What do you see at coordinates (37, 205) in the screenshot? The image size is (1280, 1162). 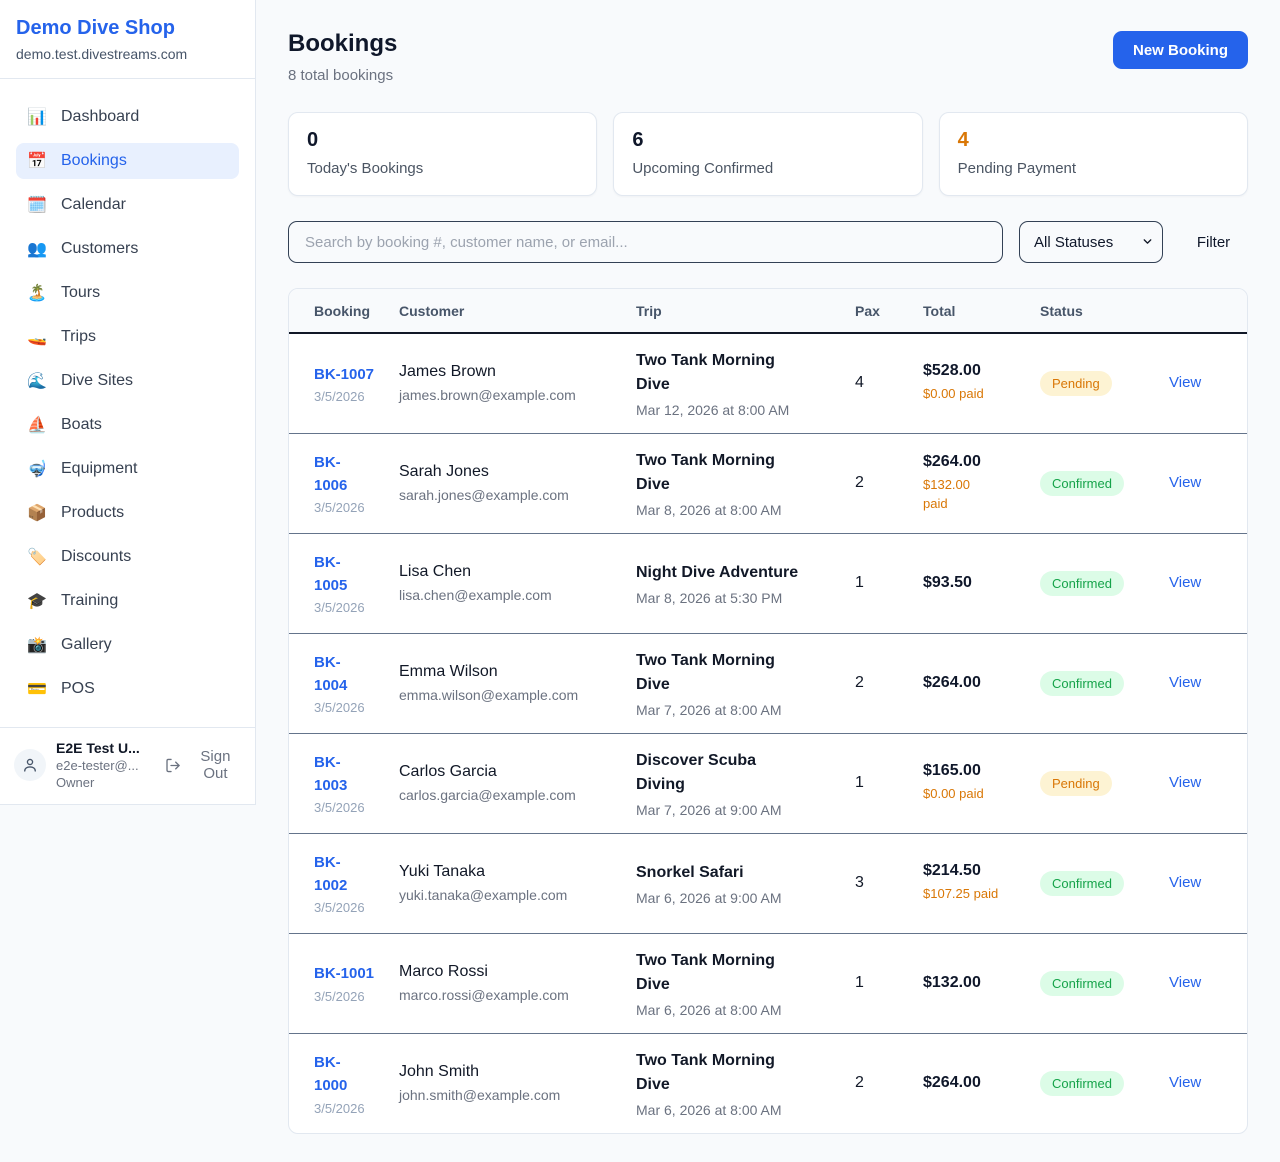 I see `sidebar-item-icon: 🗓️` at bounding box center [37, 205].